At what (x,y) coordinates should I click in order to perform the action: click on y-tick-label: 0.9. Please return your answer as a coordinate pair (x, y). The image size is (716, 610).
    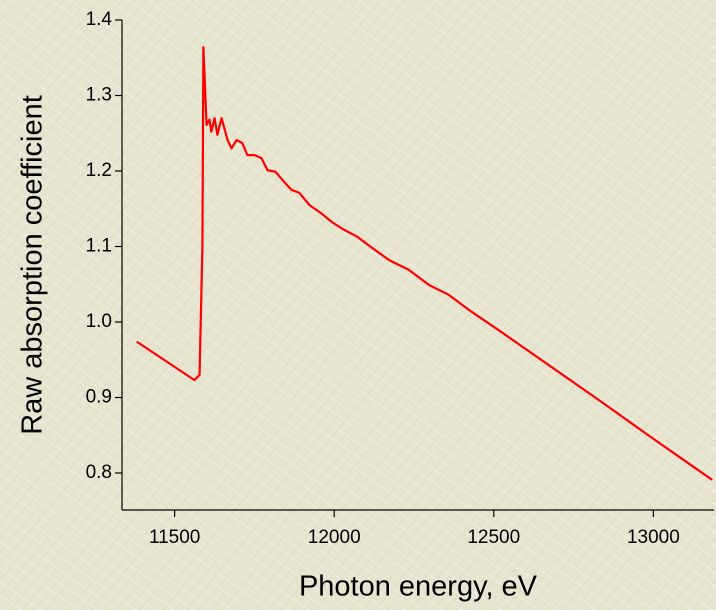
    Looking at the image, I should click on (99, 397).